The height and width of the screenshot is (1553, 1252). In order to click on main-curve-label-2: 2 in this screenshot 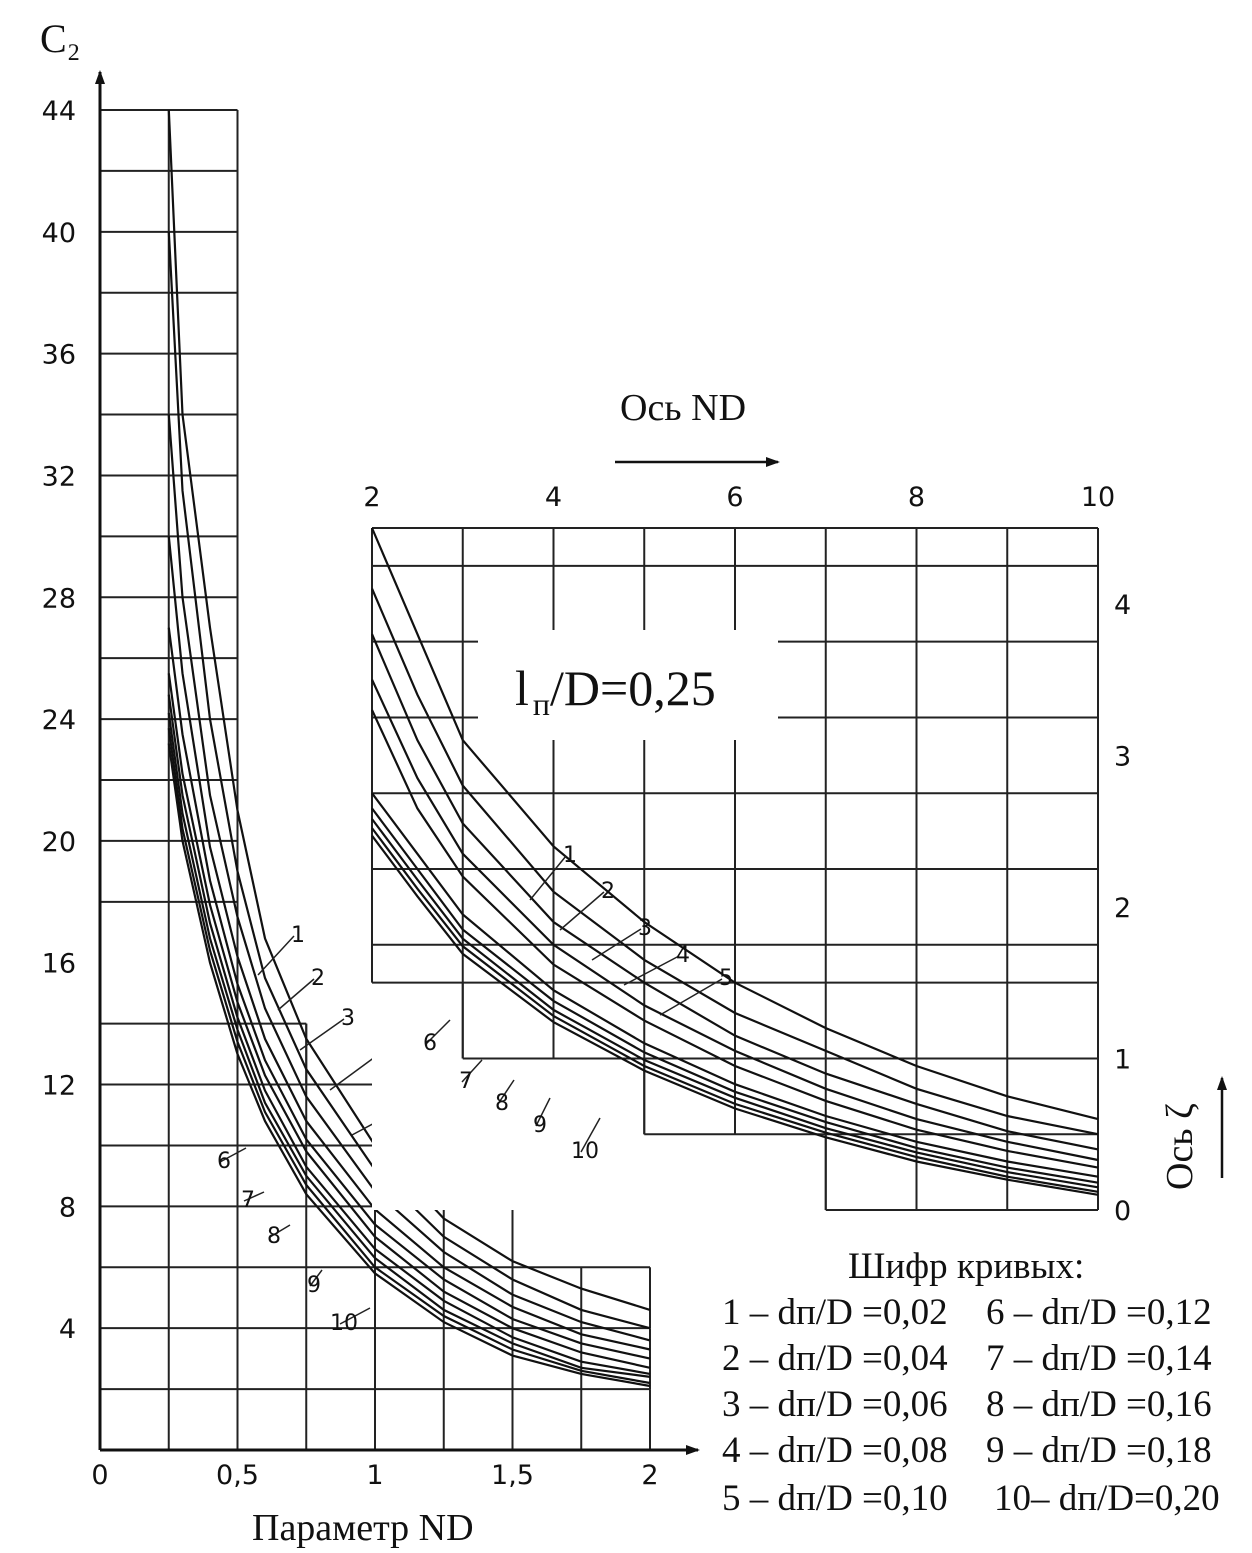, I will do `click(318, 978)`.